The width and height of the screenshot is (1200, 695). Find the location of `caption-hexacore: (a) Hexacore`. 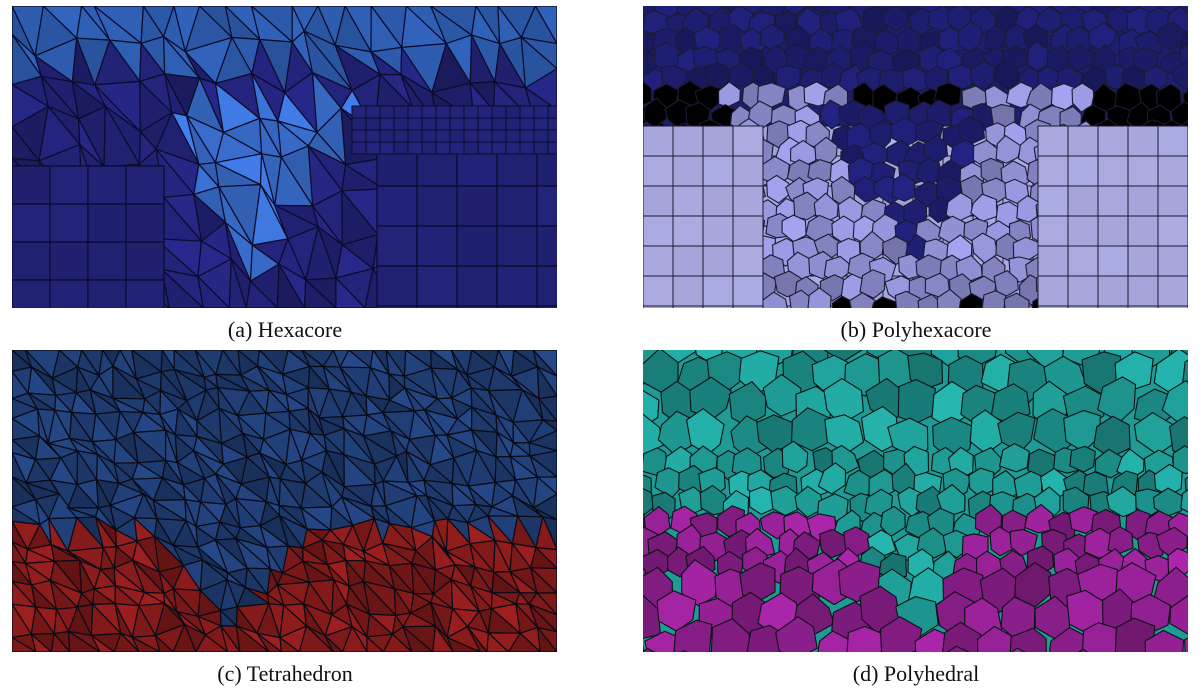

caption-hexacore: (a) Hexacore is located at coordinates (285, 329).